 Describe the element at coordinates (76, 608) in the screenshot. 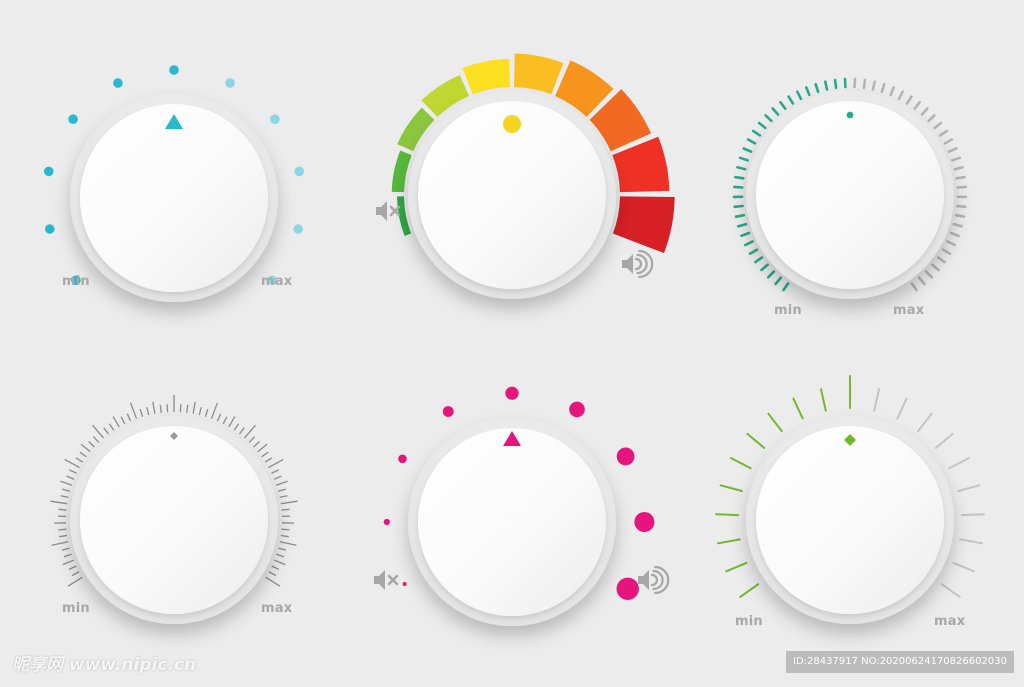

I see `knob4-min-label: min` at that location.